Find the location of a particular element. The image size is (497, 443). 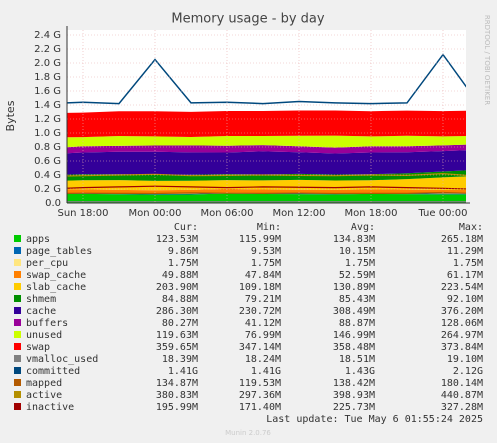

legend-label: shmem is located at coordinates (41, 299).